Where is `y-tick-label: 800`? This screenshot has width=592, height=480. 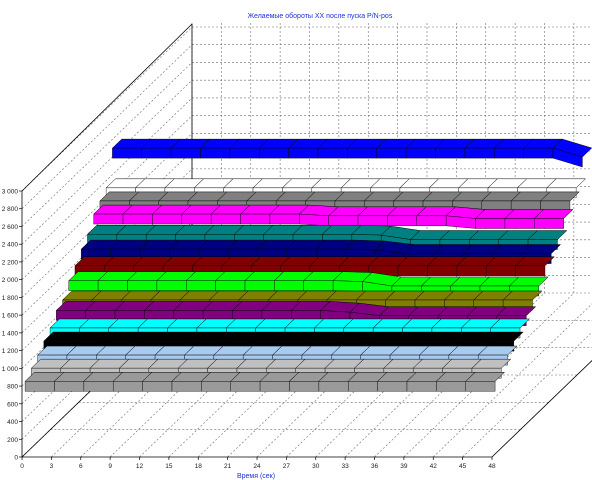
y-tick-label: 800 is located at coordinates (12, 387).